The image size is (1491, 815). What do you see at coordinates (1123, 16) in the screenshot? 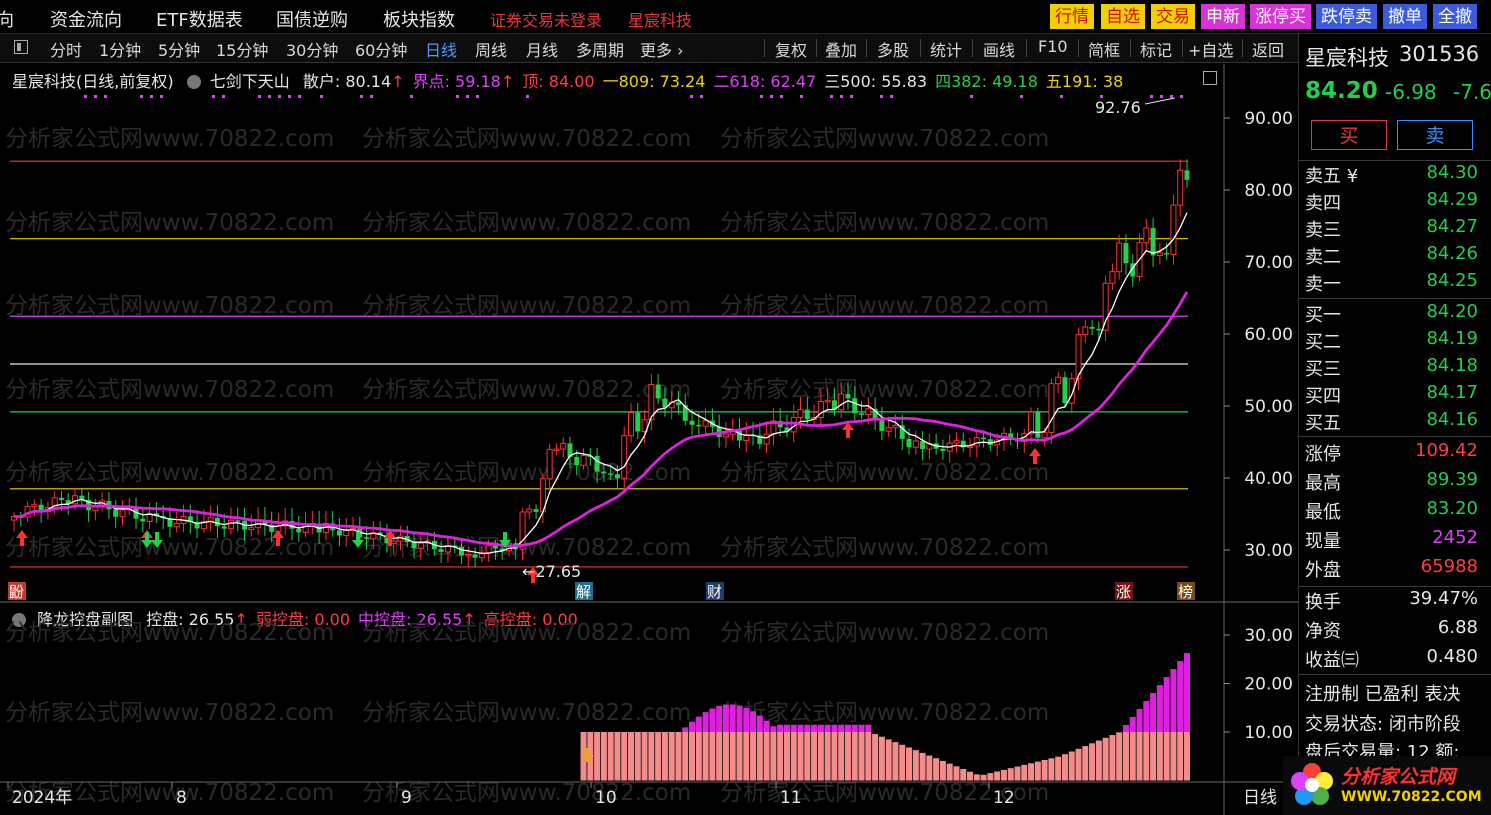
I see `watchlist-button: 自选` at bounding box center [1123, 16].